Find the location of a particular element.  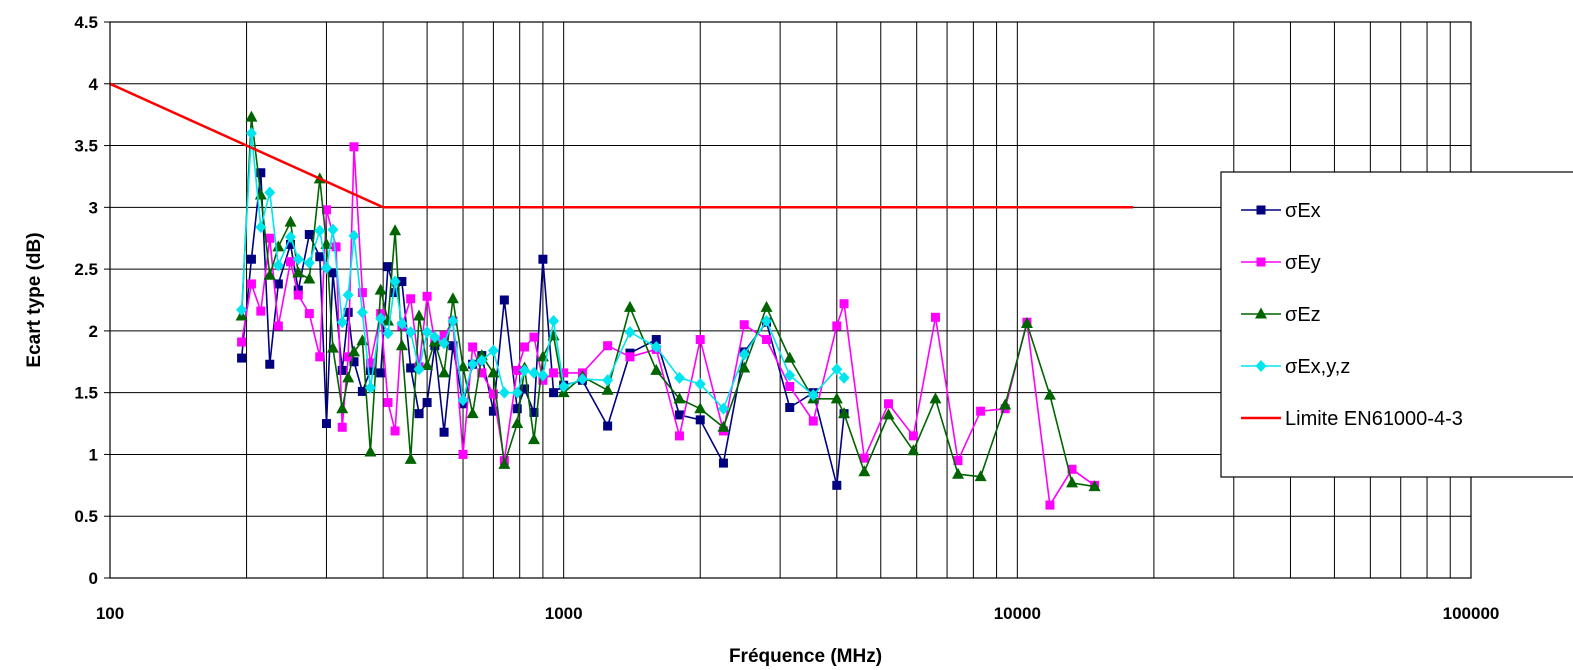

x-tick-label: 100 is located at coordinates (110, 613).